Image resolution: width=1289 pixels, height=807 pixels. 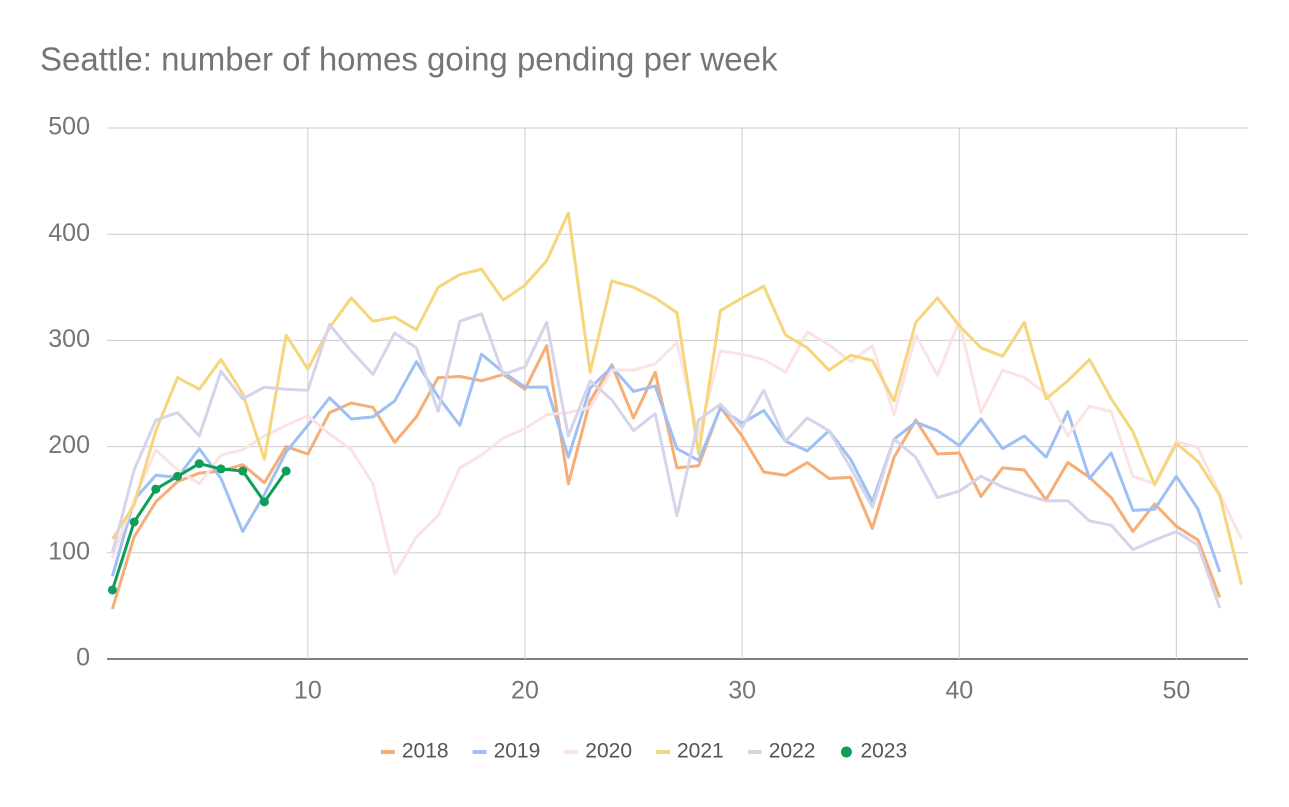 I want to click on y-tick-label: 500, so click(x=69, y=127).